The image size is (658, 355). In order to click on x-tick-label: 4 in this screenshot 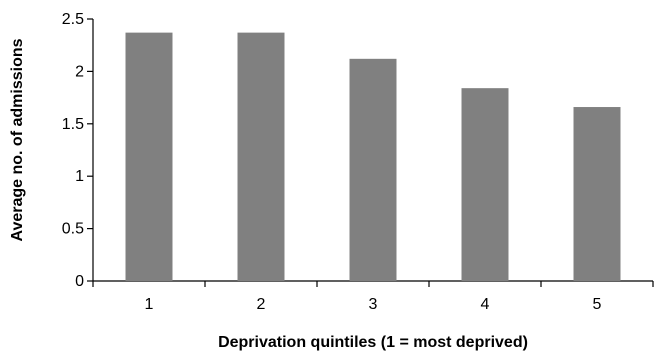, I will do `click(485, 304)`.